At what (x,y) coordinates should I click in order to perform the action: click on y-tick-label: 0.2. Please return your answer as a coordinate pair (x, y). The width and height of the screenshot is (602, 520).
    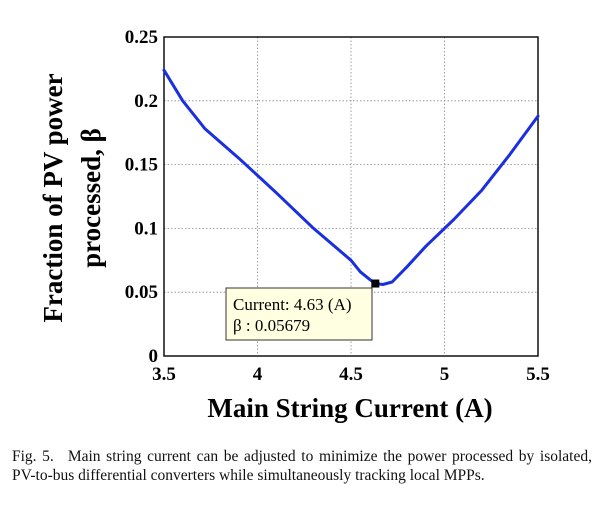
    Looking at the image, I should click on (146, 101).